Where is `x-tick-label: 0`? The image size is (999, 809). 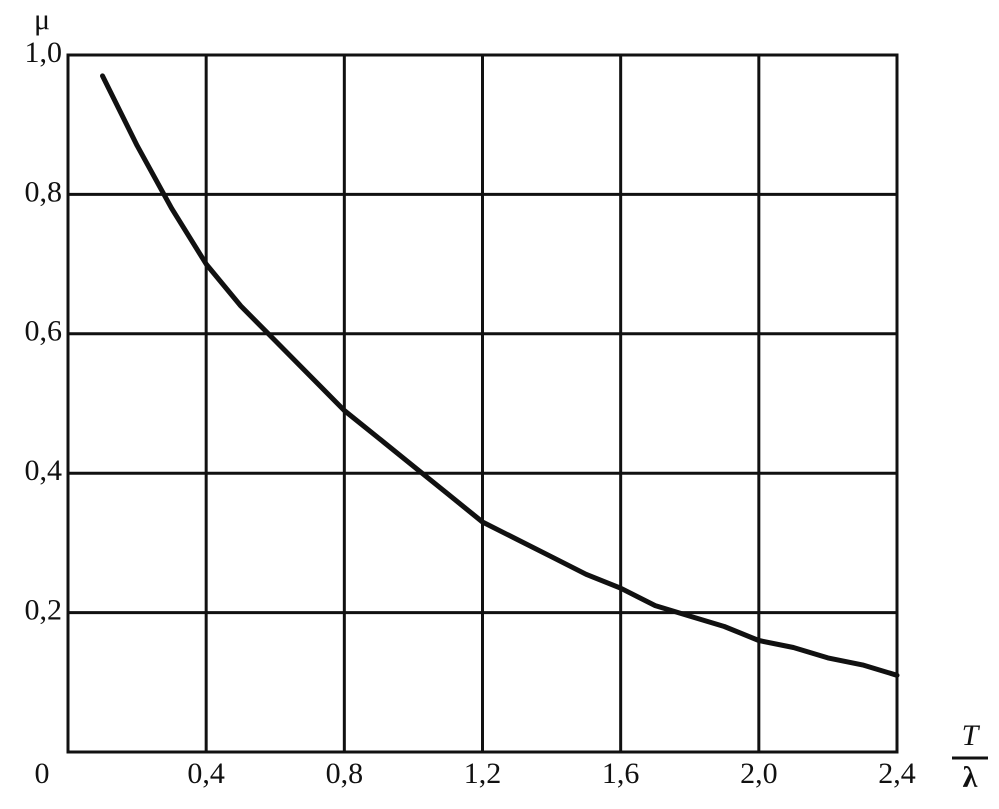
x-tick-label: 0 is located at coordinates (42, 773).